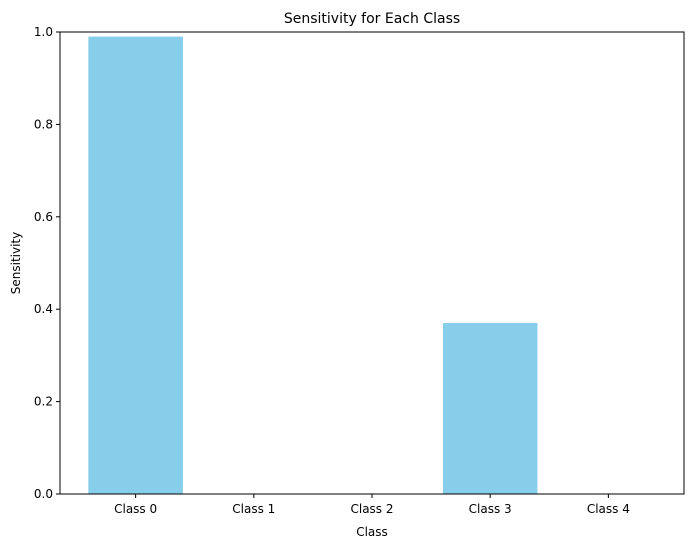 The image size is (691, 547). What do you see at coordinates (47, 263) in the screenshot?
I see `y-axis: 0.0 0.2 0.4 0.6 0.8 1.0` at bounding box center [47, 263].